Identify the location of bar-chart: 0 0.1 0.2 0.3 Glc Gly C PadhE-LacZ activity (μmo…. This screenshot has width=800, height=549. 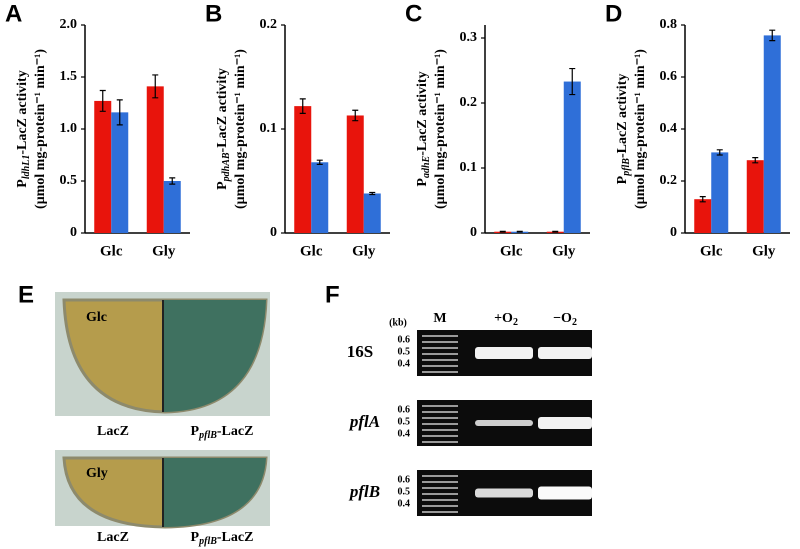
(497, 129).